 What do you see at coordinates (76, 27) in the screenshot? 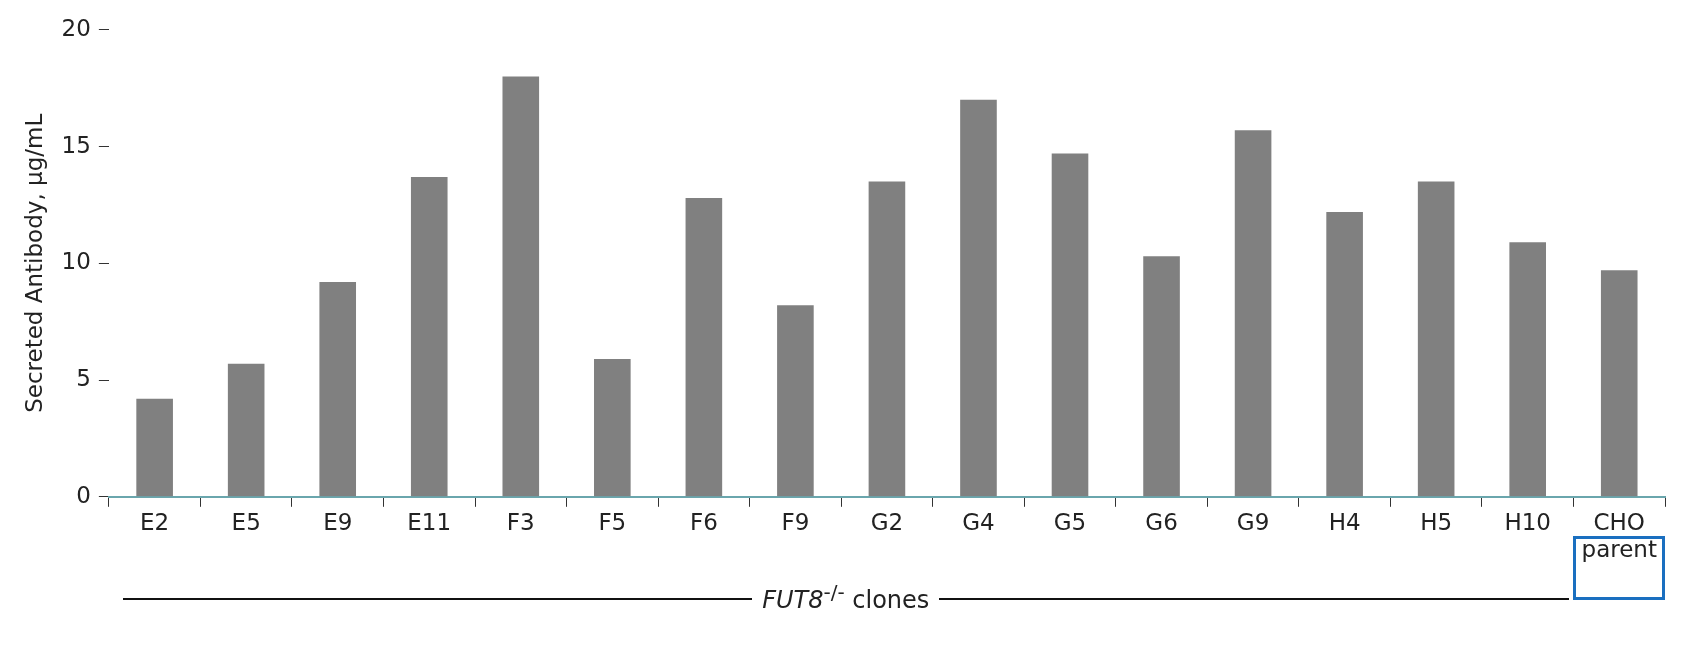
I see `y-tick-label: 20` at bounding box center [76, 27].